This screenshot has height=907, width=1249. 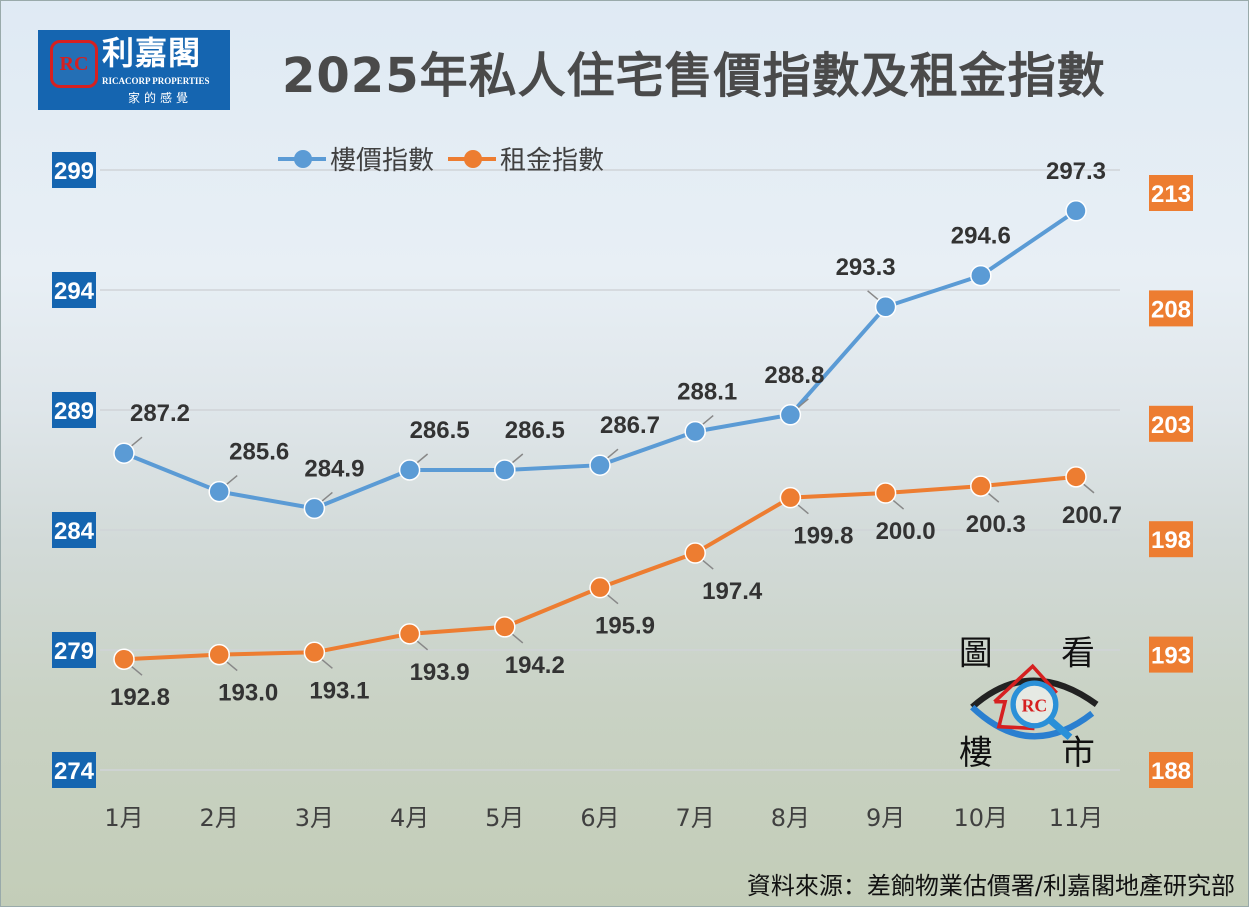 What do you see at coordinates (74, 651) in the screenshot?
I see `left-tick-label: 279` at bounding box center [74, 651].